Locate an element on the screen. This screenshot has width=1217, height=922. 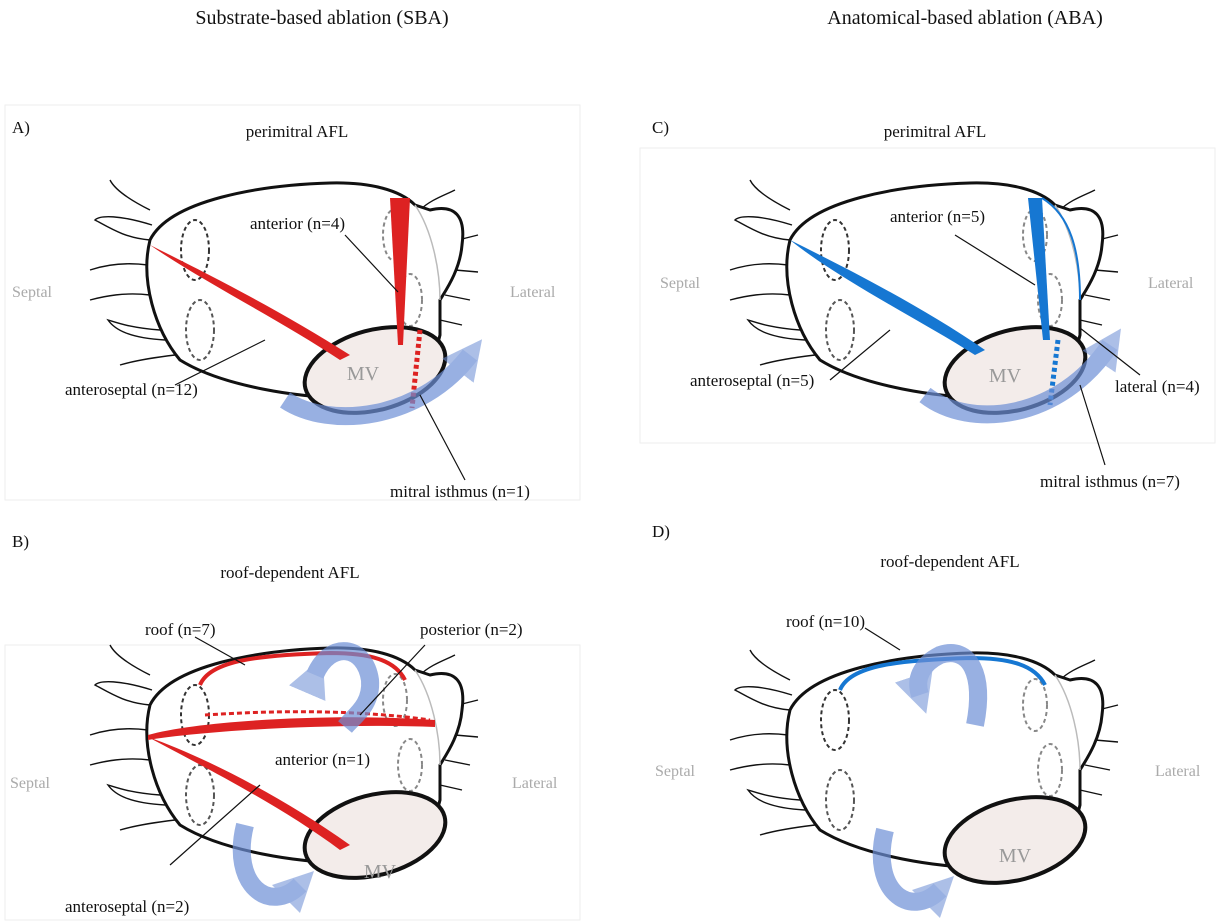
panel-letter: A) is located at coordinates (21, 127).